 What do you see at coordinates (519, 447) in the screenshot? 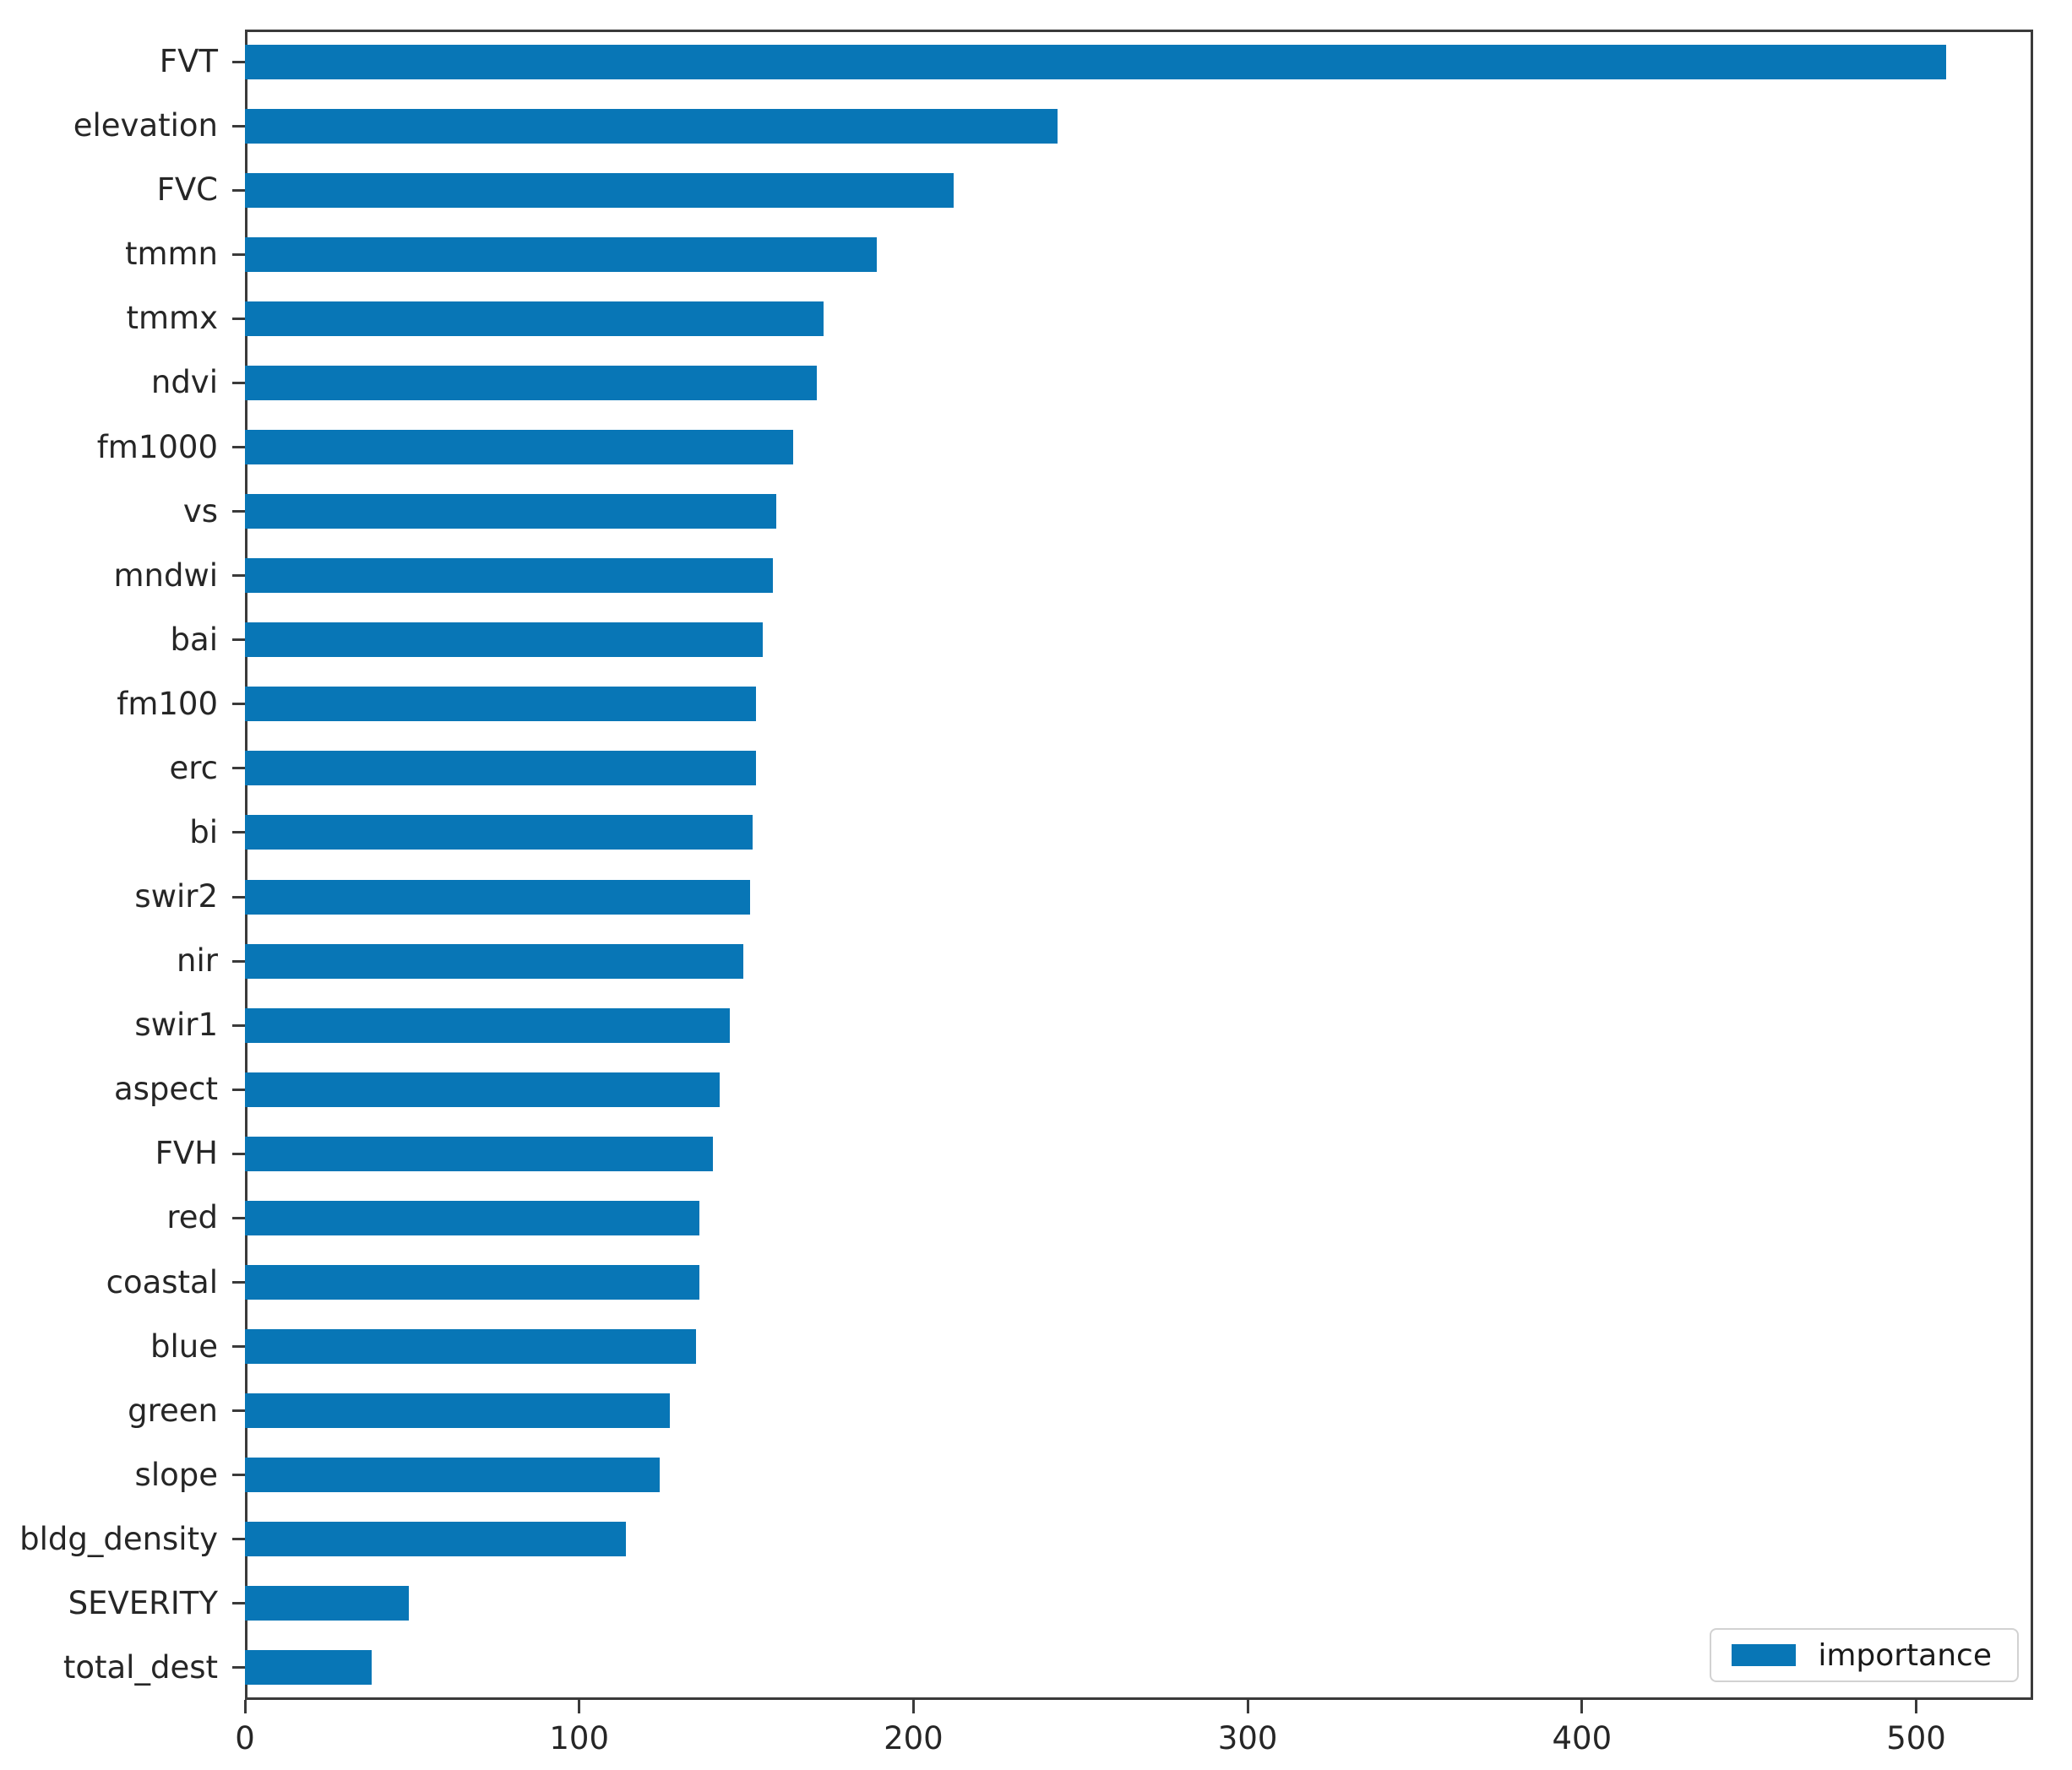
I see `bar-fm1000` at bounding box center [519, 447].